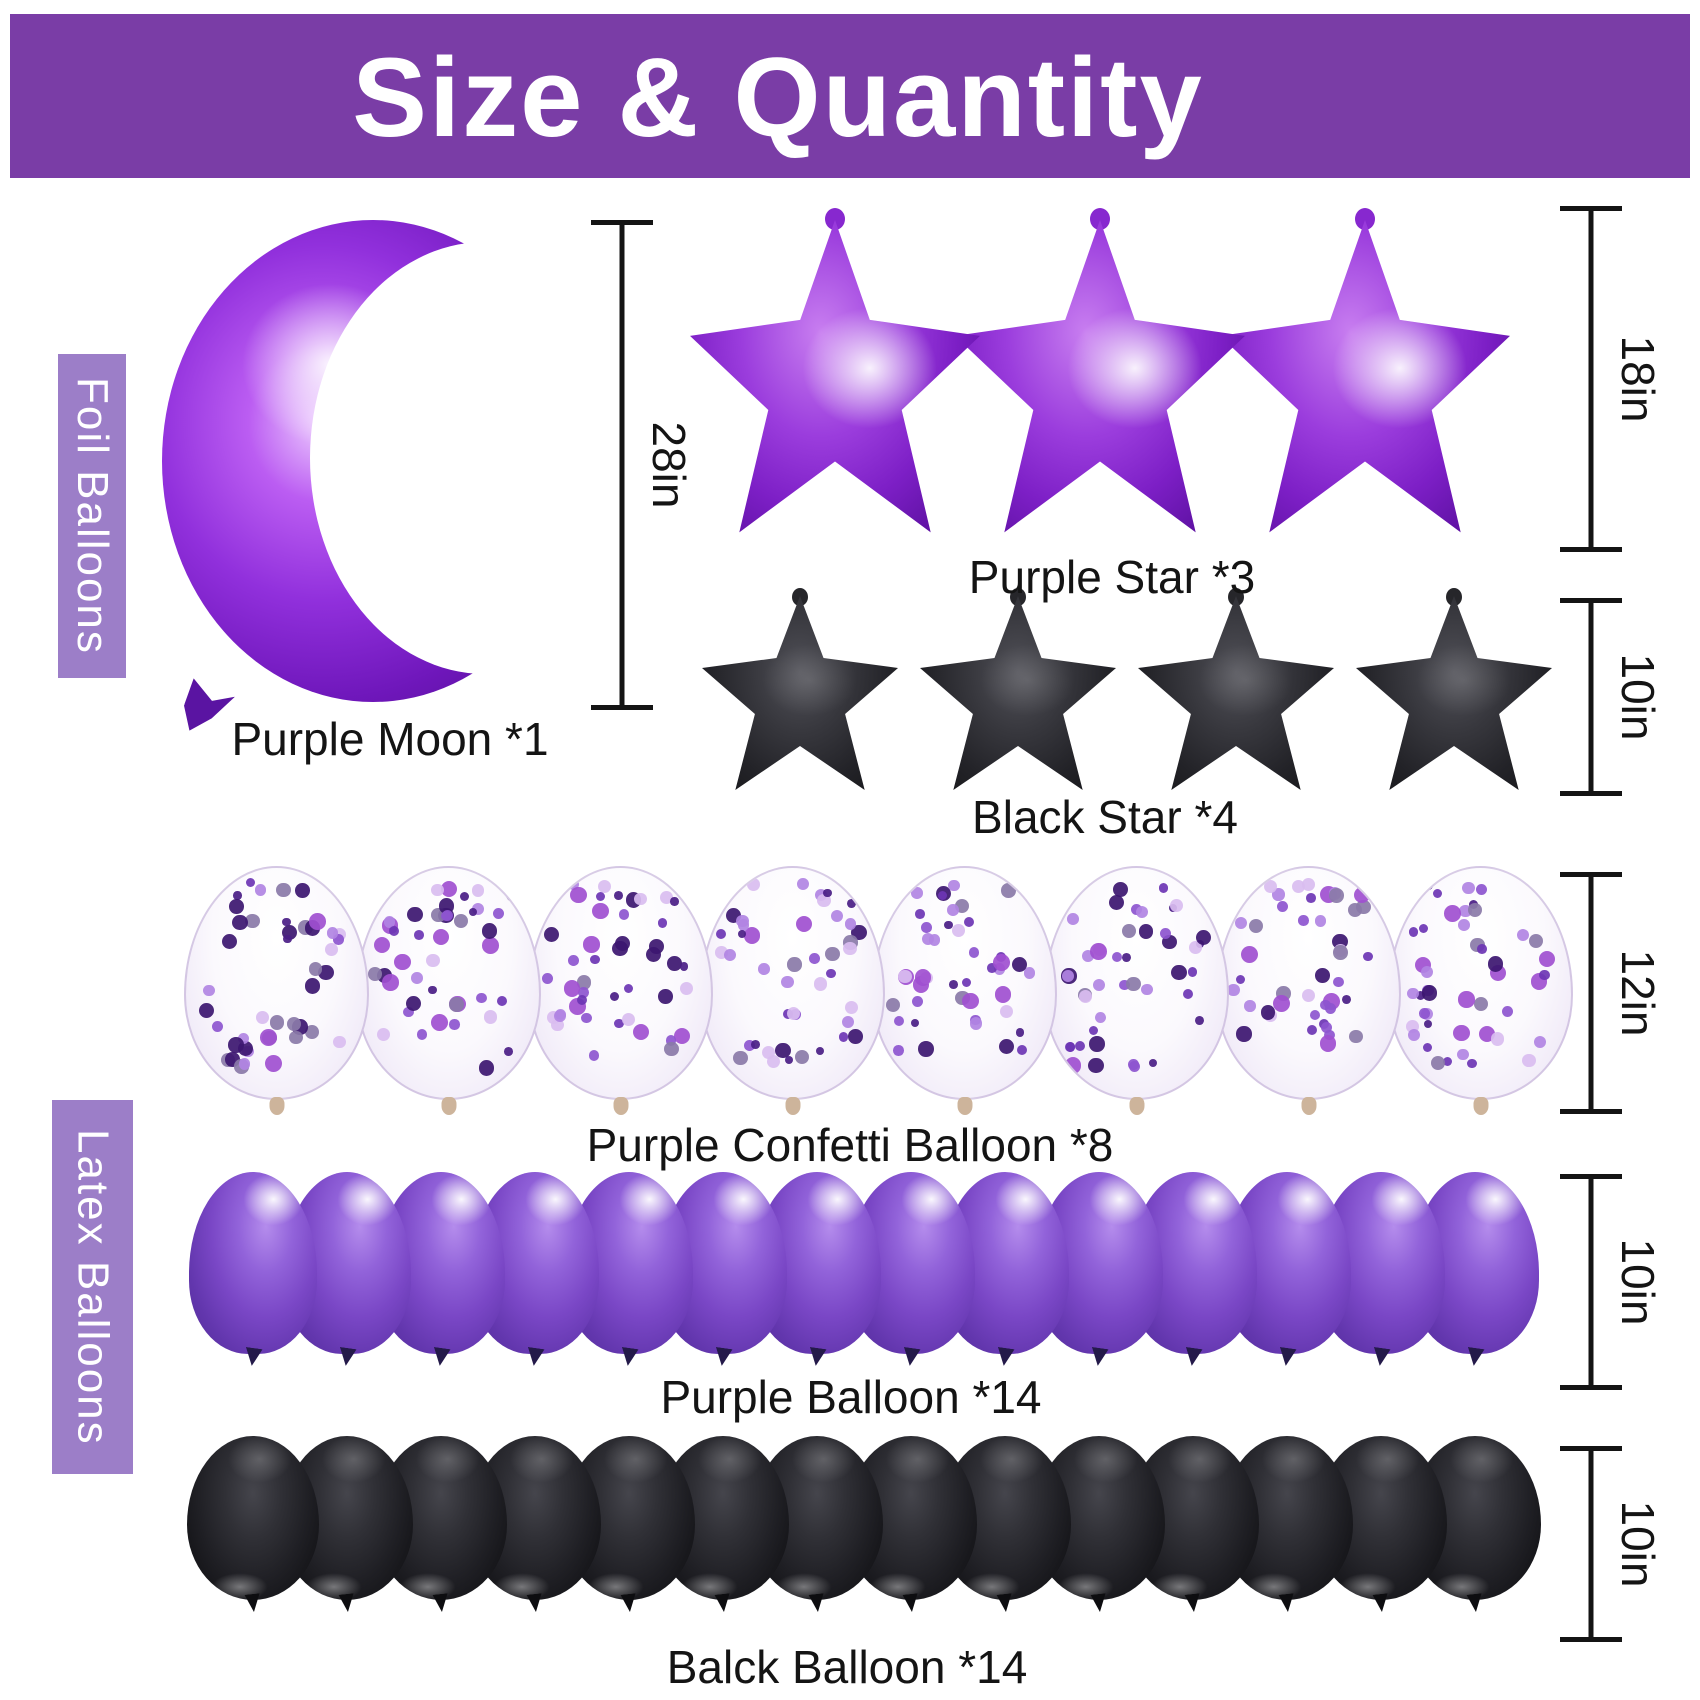  I want to click on measure-label-10in: 10in, so click(1638, 1544).